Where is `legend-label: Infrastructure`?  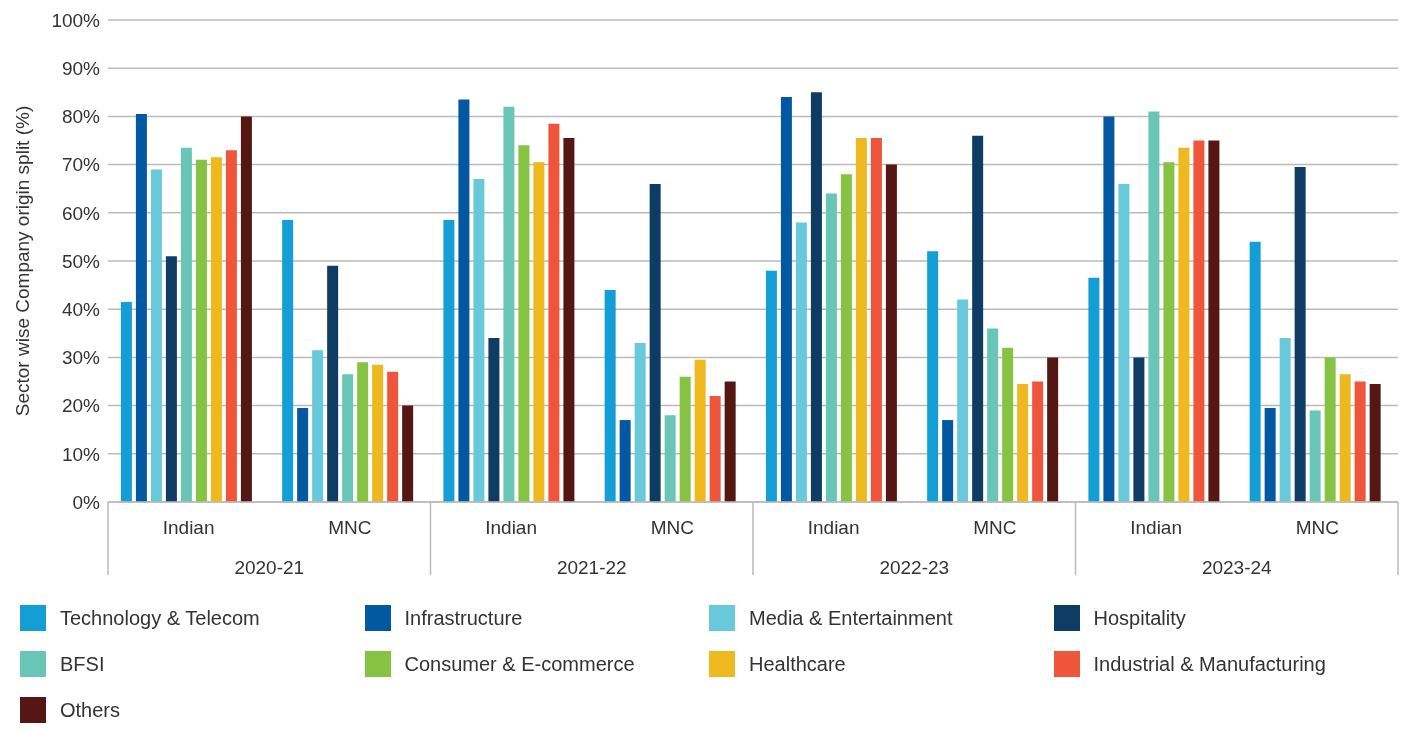
legend-label: Infrastructure is located at coordinates (463, 618).